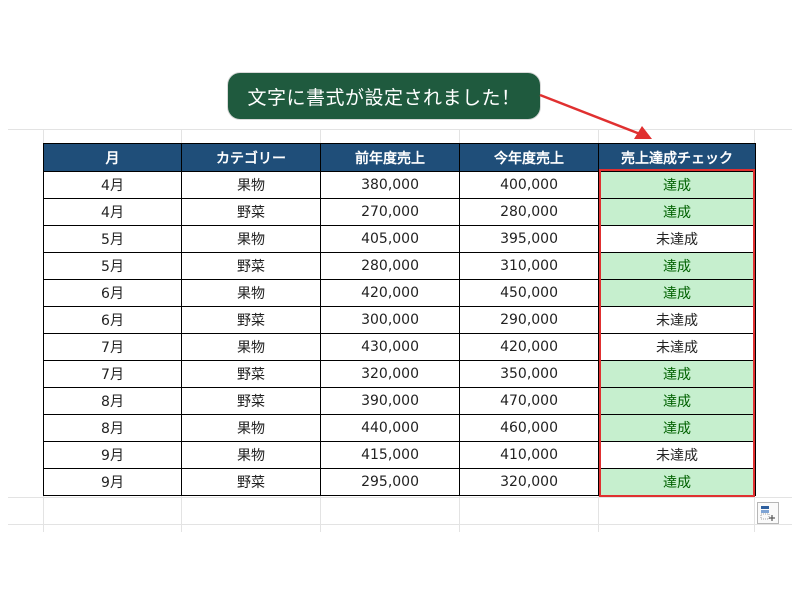 Image resolution: width=800 pixels, height=600 pixels. I want to click on table-row: 4月 野菜 270,000 280,000 達成, so click(399, 212).